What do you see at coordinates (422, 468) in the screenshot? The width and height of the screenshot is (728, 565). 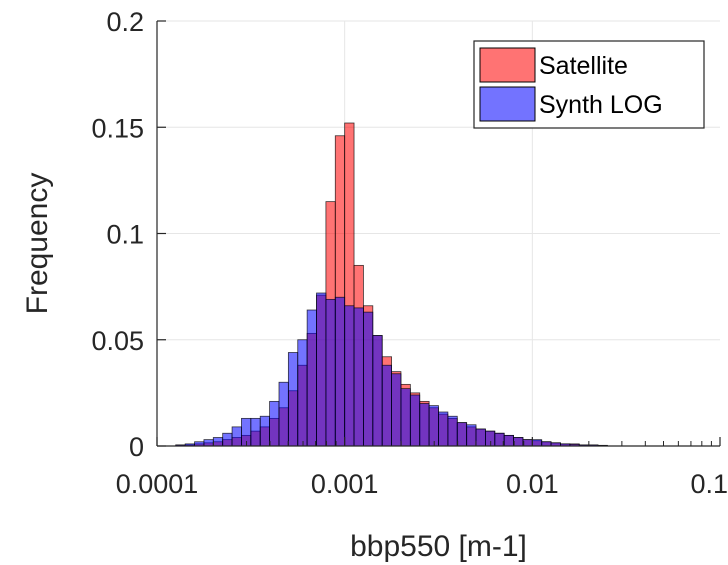 I see `x-axis-ticks: 0.0001 0.001 0.01 0.1` at bounding box center [422, 468].